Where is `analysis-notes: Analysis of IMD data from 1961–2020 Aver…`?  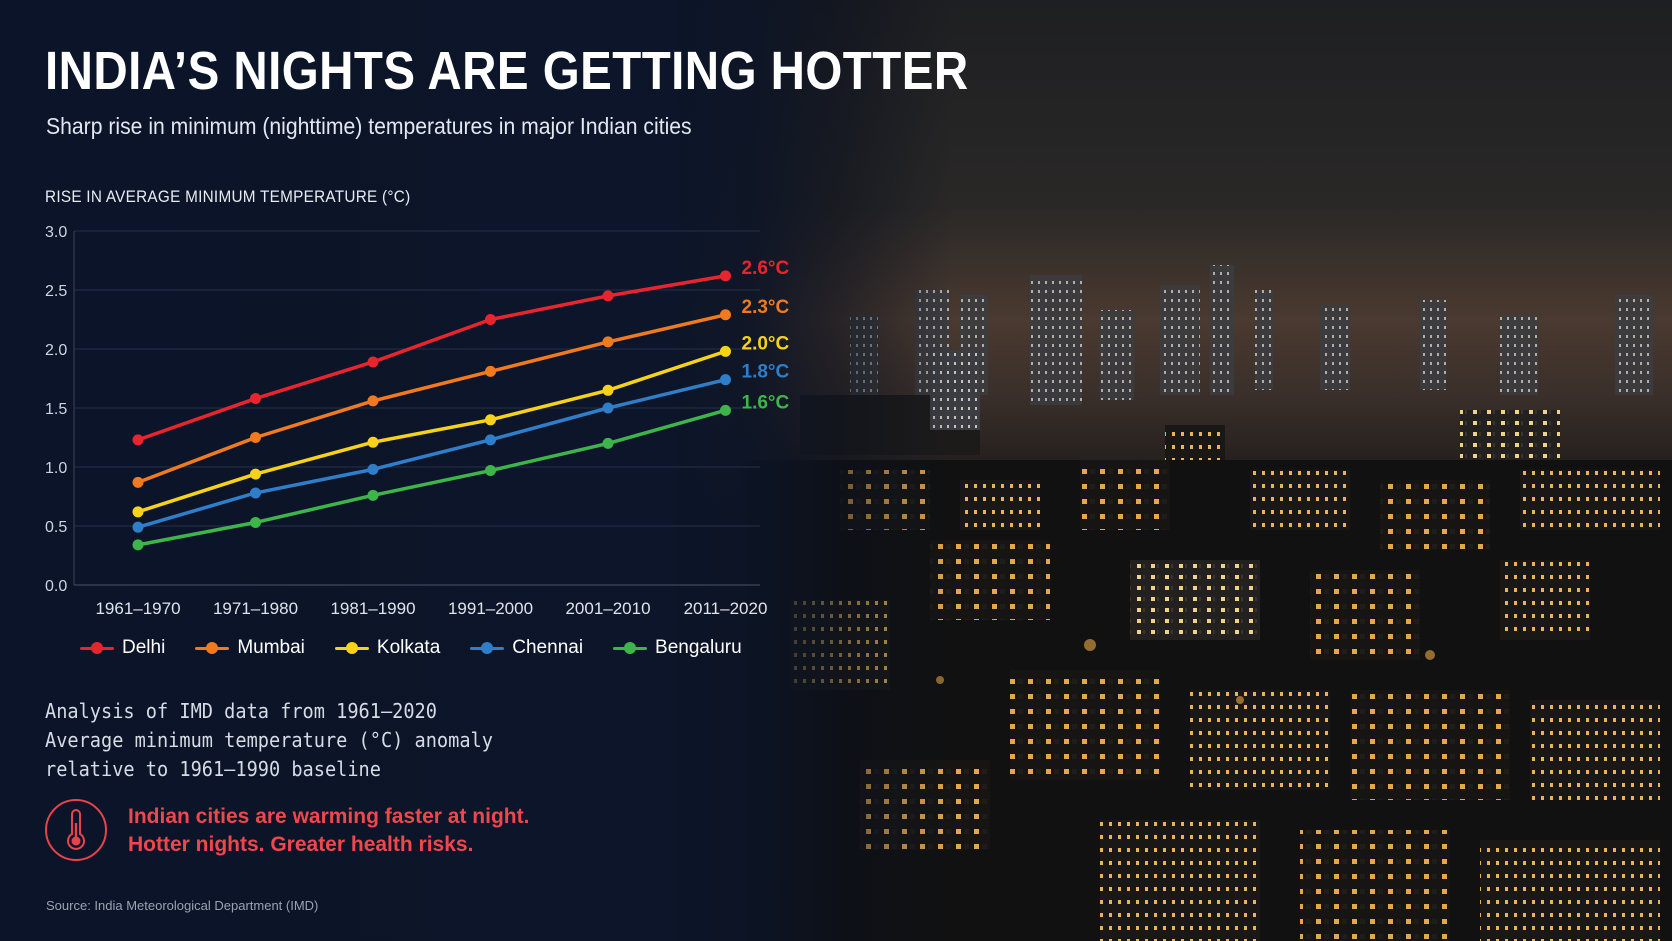 analysis-notes: Analysis of IMD data from 1961–2020 Aver… is located at coordinates (286, 740).